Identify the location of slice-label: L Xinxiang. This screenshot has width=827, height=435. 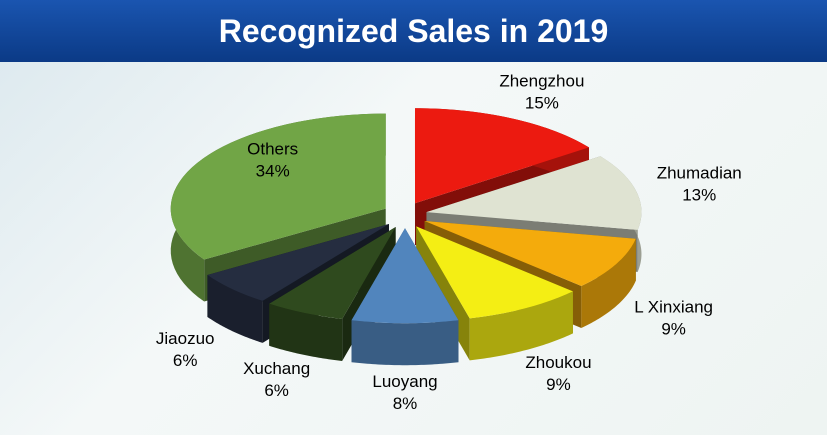
(673, 307).